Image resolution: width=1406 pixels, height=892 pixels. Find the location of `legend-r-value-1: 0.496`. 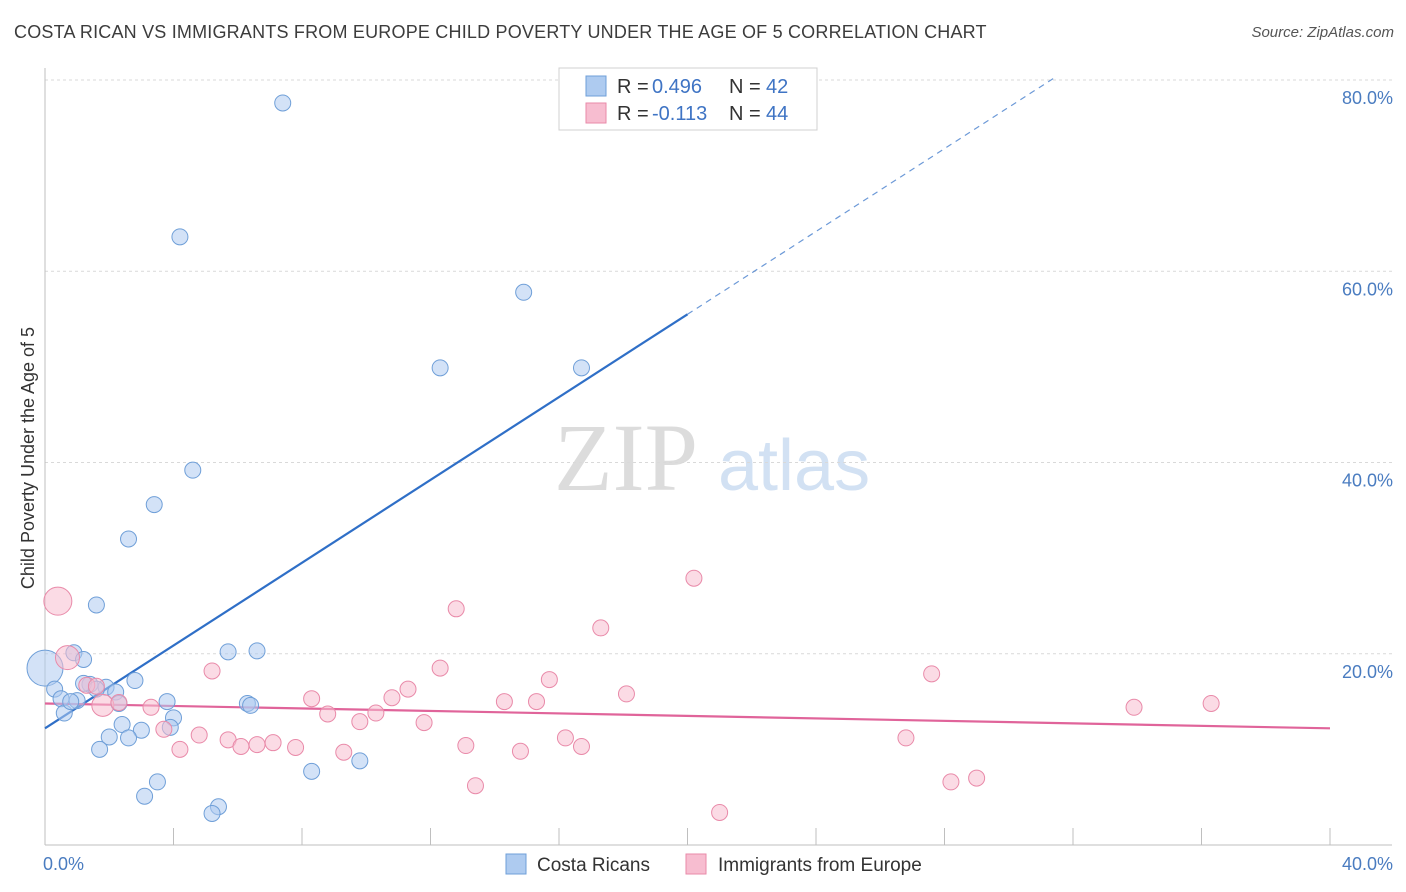

legend-r-value-1: 0.496 is located at coordinates (677, 87).